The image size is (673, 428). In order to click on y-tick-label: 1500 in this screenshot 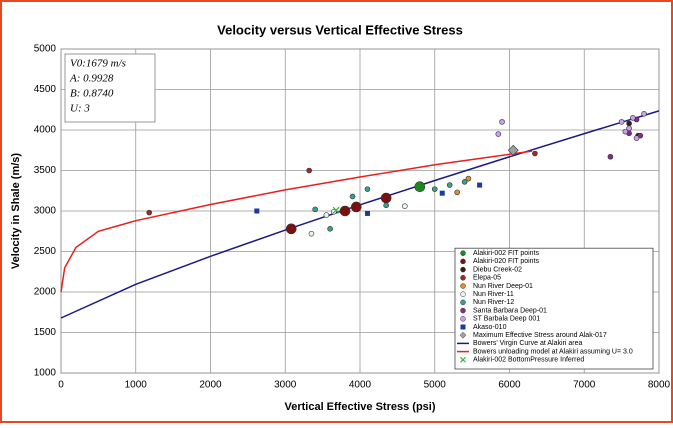, I will do `click(45, 332)`.